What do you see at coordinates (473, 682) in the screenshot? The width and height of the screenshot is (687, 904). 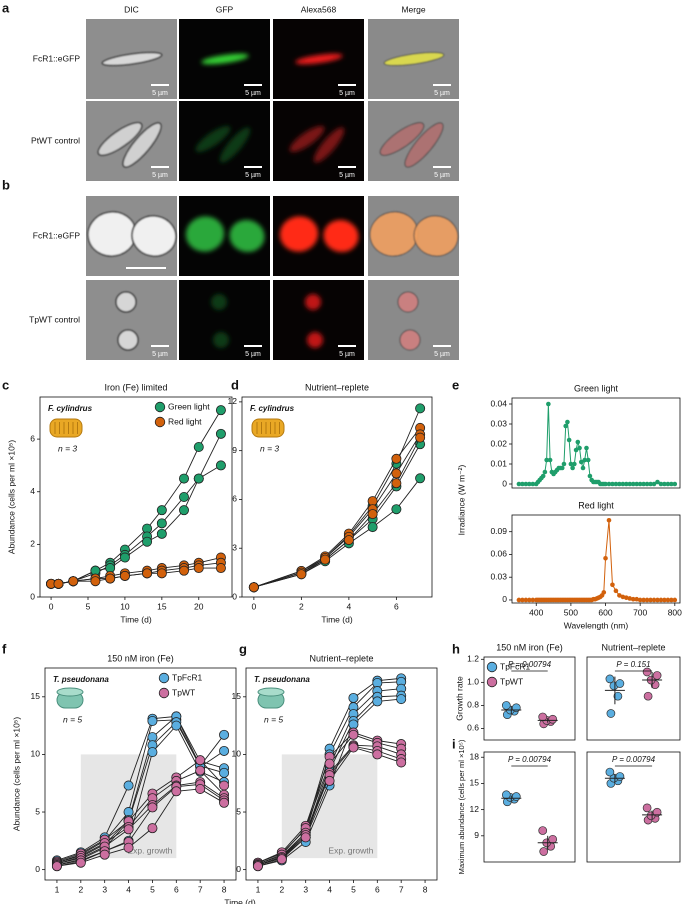 I see `y-tick-label: 1.0` at bounding box center [473, 682].